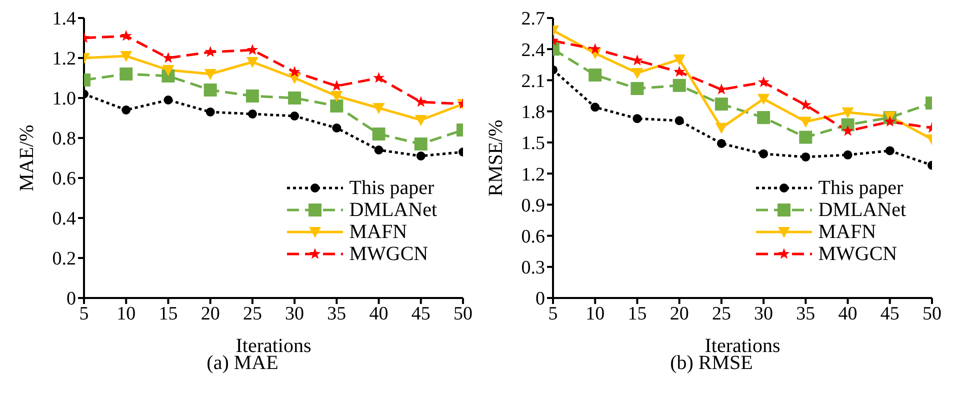  Describe the element at coordinates (64, 259) in the screenshot. I see `y-tick-label: 0.2` at that location.